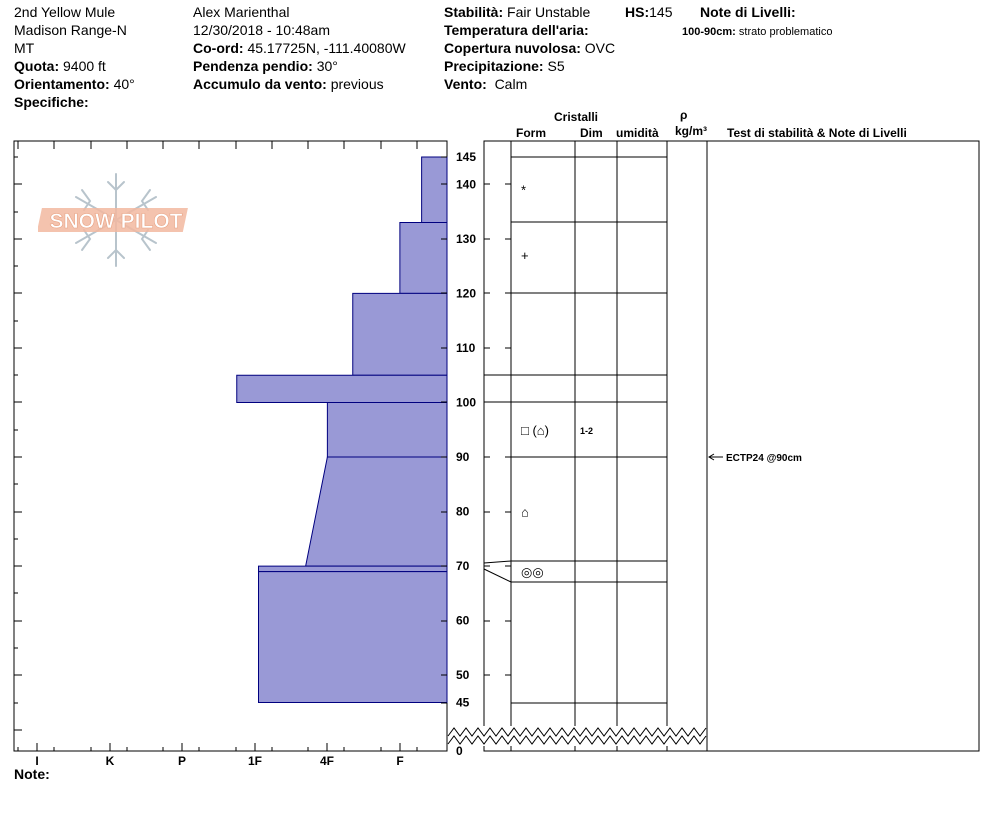 This screenshot has width=994, height=840. I want to click on state-name: MT, so click(24, 48).